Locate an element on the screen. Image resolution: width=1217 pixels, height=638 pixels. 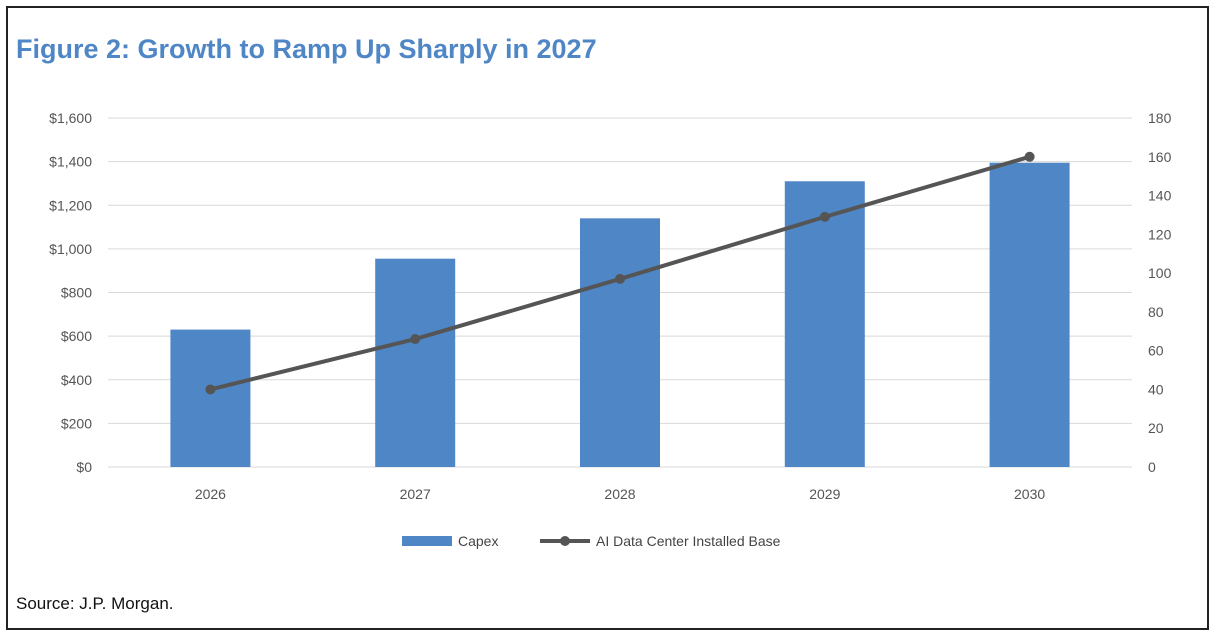
left-tick-label: $1,200 is located at coordinates (70, 205).